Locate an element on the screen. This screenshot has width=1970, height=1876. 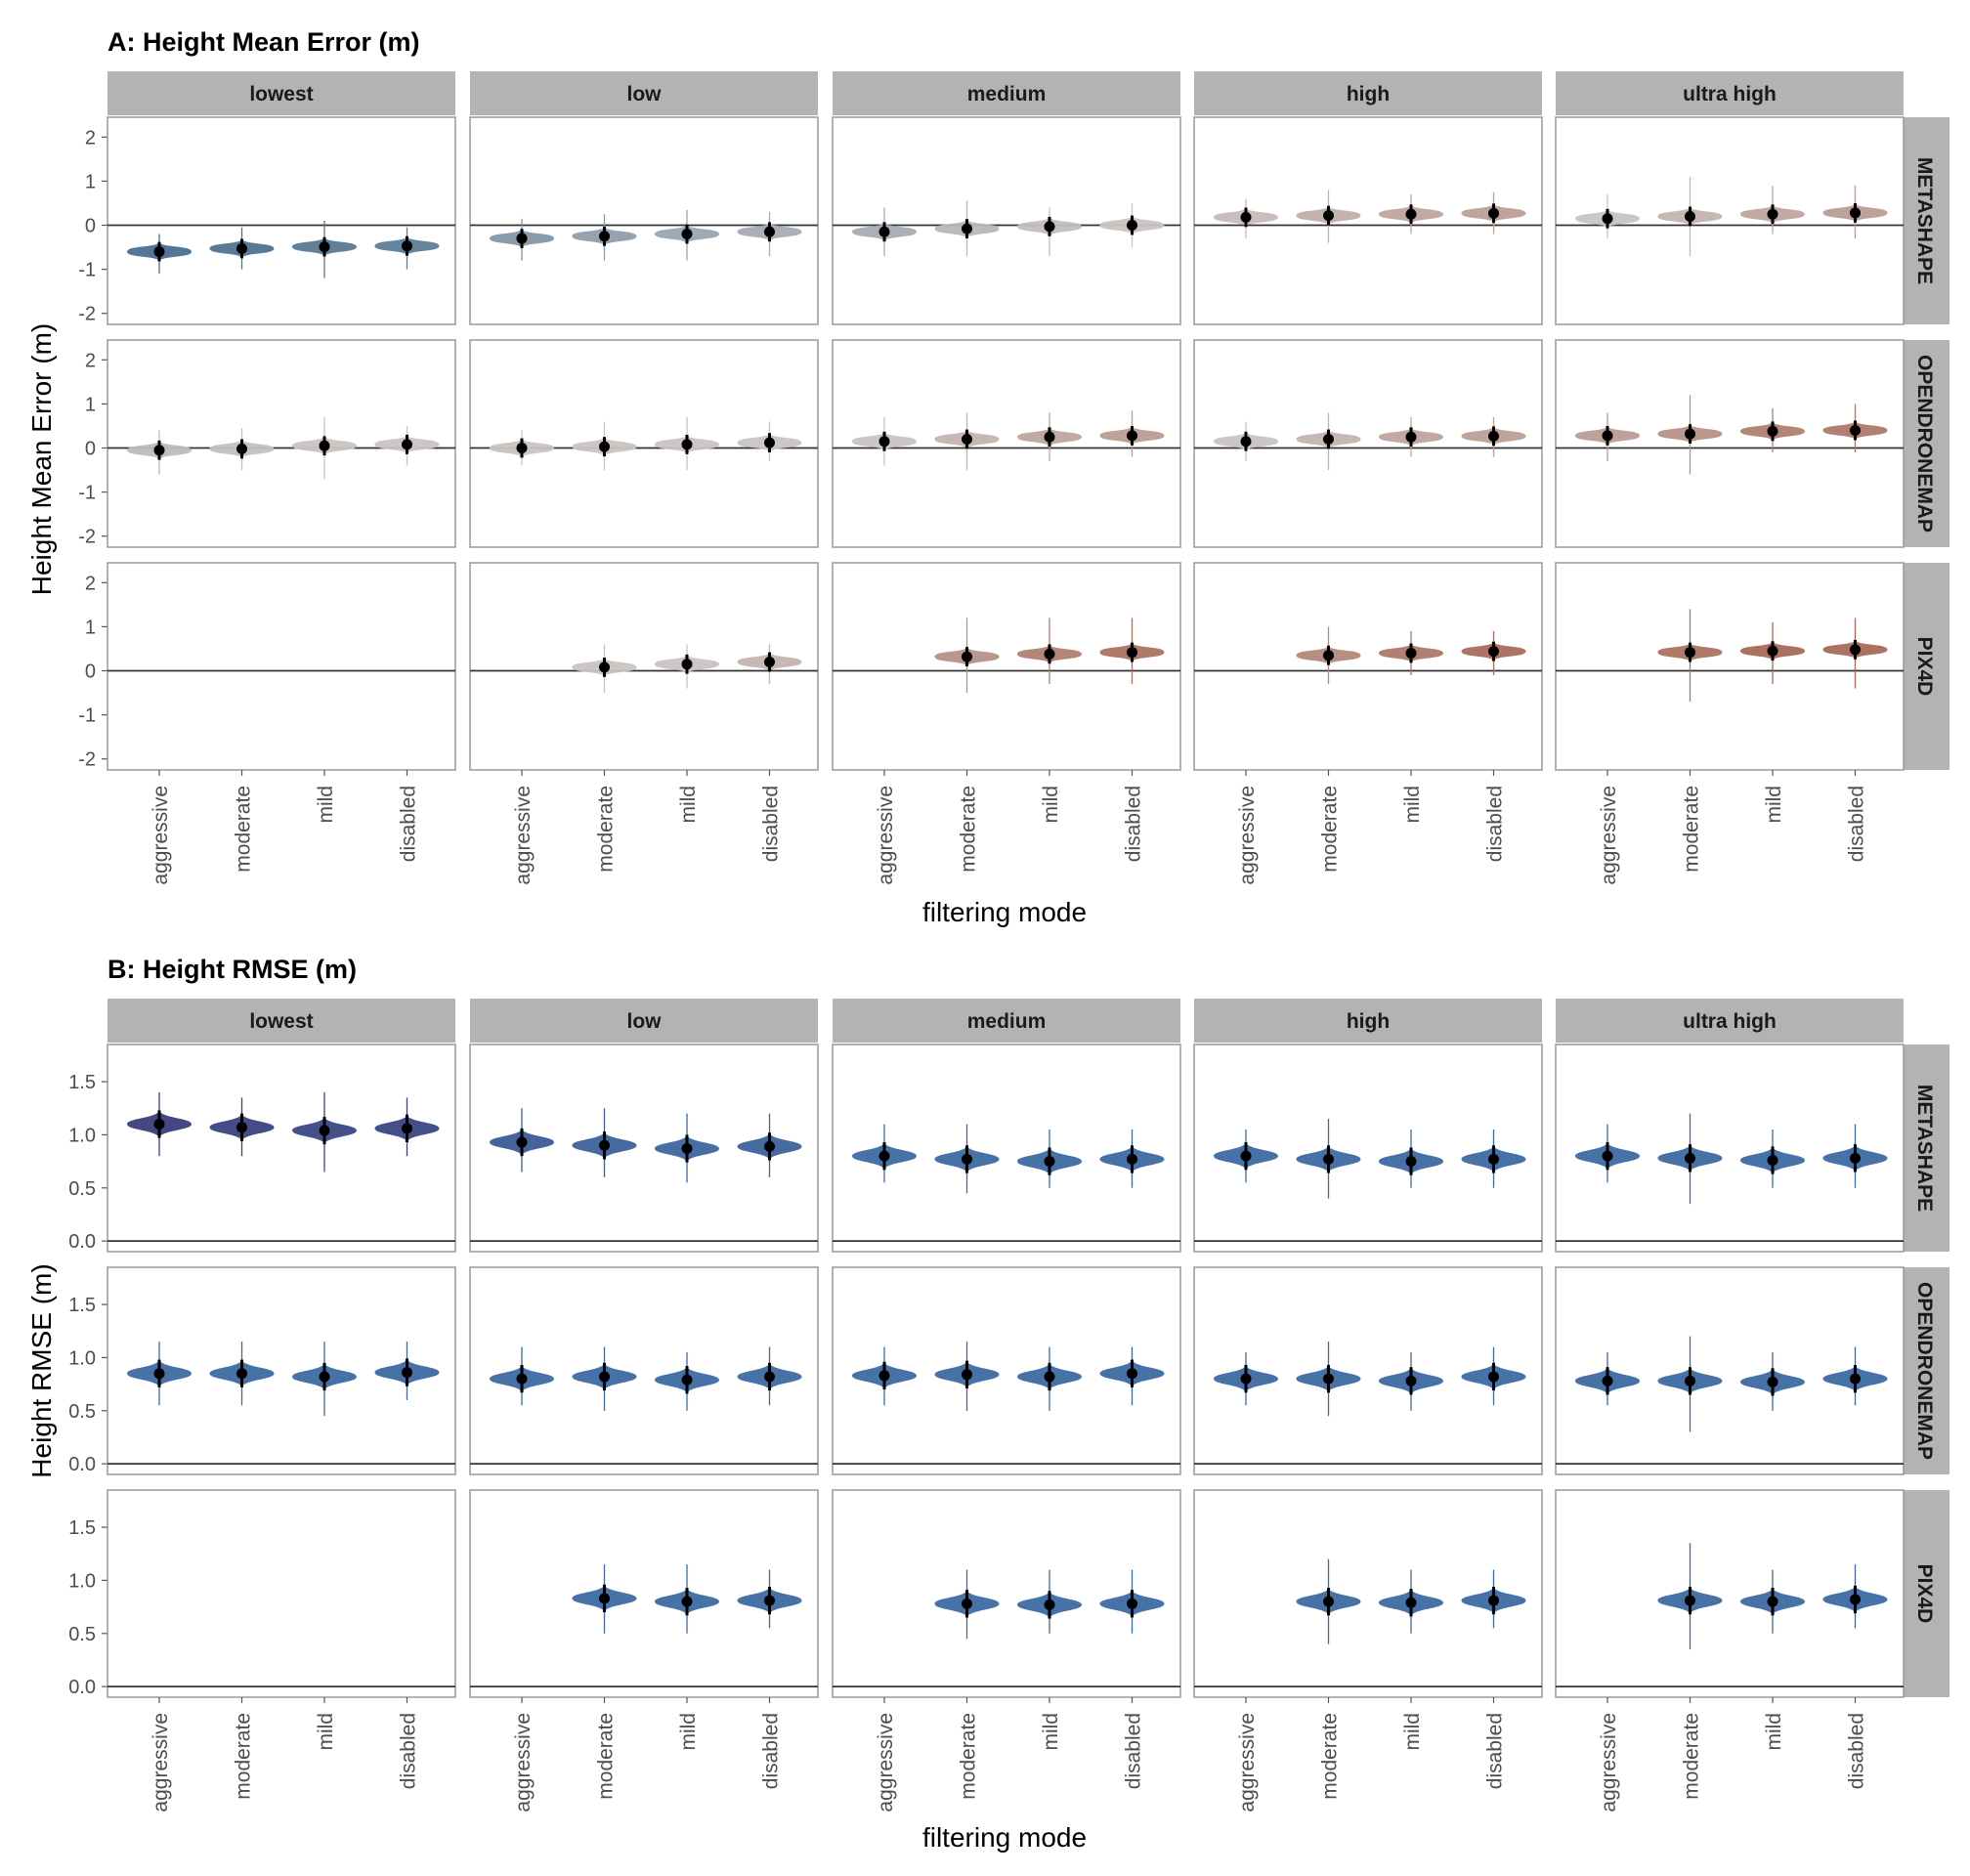
facet-strip-low is located at coordinates (644, 1021).